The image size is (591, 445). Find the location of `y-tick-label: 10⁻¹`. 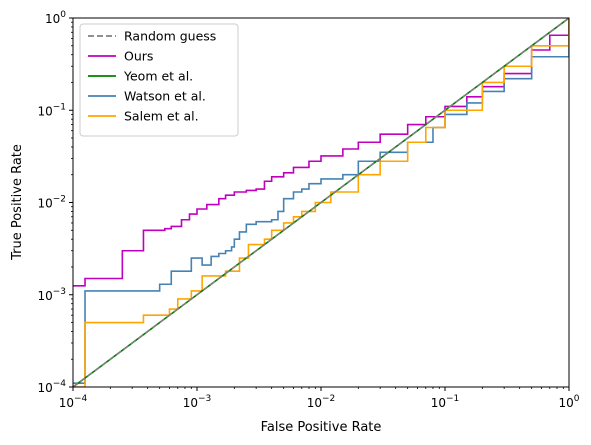

y-tick-label: 10⁻¹ is located at coordinates (51, 110).